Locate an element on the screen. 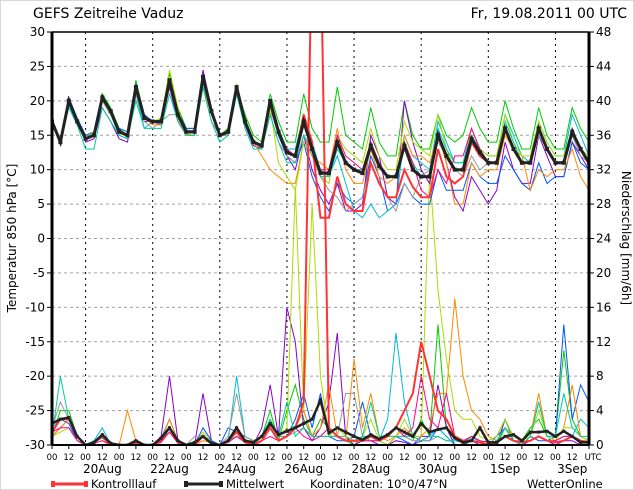 Image resolution: width=634 pixels, height=490 pixels. y2-tick-label: 4 is located at coordinates (600, 411).